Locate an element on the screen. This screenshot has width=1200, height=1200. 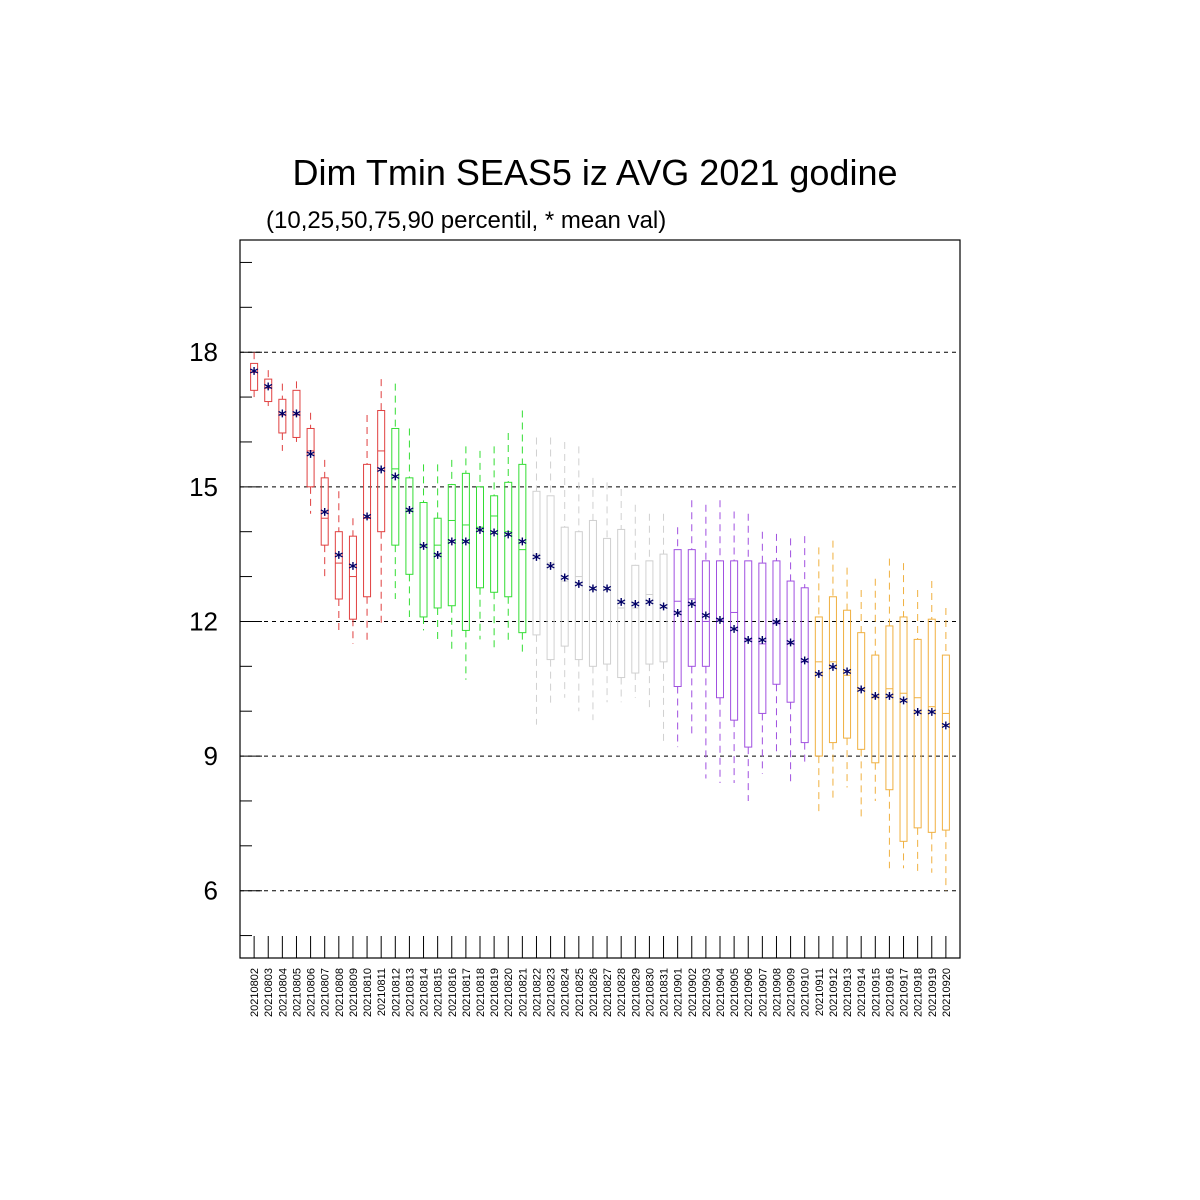
box-20210824: * is located at coordinates (564, 569).